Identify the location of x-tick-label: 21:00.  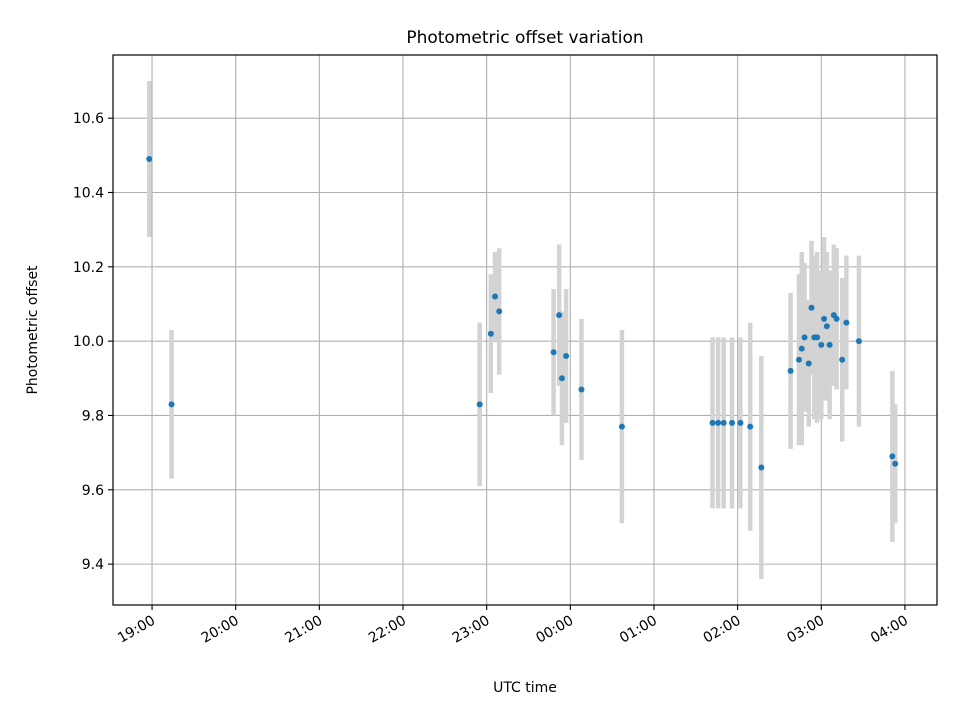
(303, 630).